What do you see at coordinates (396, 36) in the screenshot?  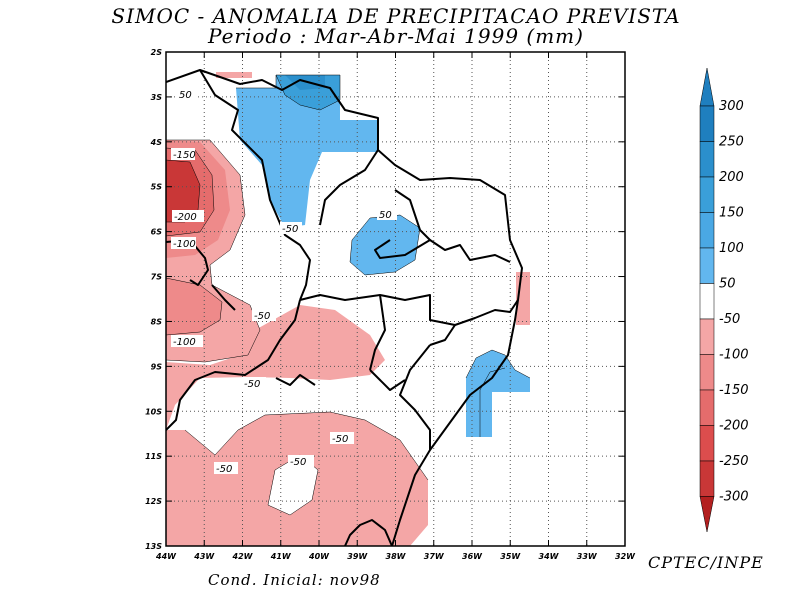 I see `chart-subtitle: Periodo : Mar-Abr-Mai 1999 (mm)` at bounding box center [396, 36].